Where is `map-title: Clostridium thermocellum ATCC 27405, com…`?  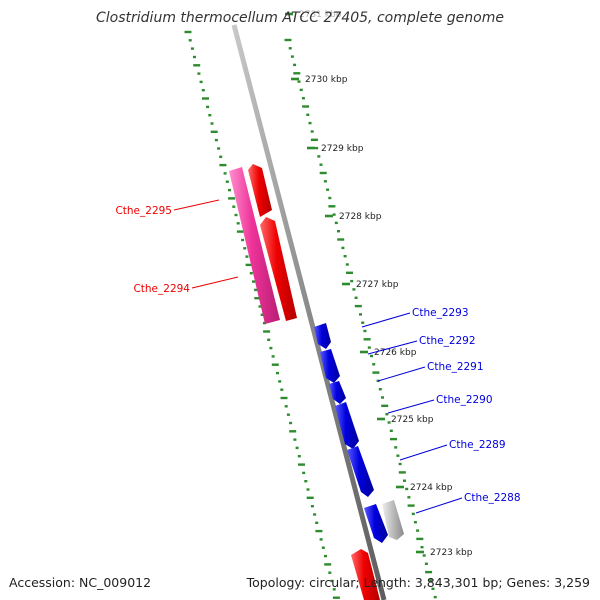
map-title: Clostridium thermocellum ATCC 27405, com… is located at coordinates (300, 18).